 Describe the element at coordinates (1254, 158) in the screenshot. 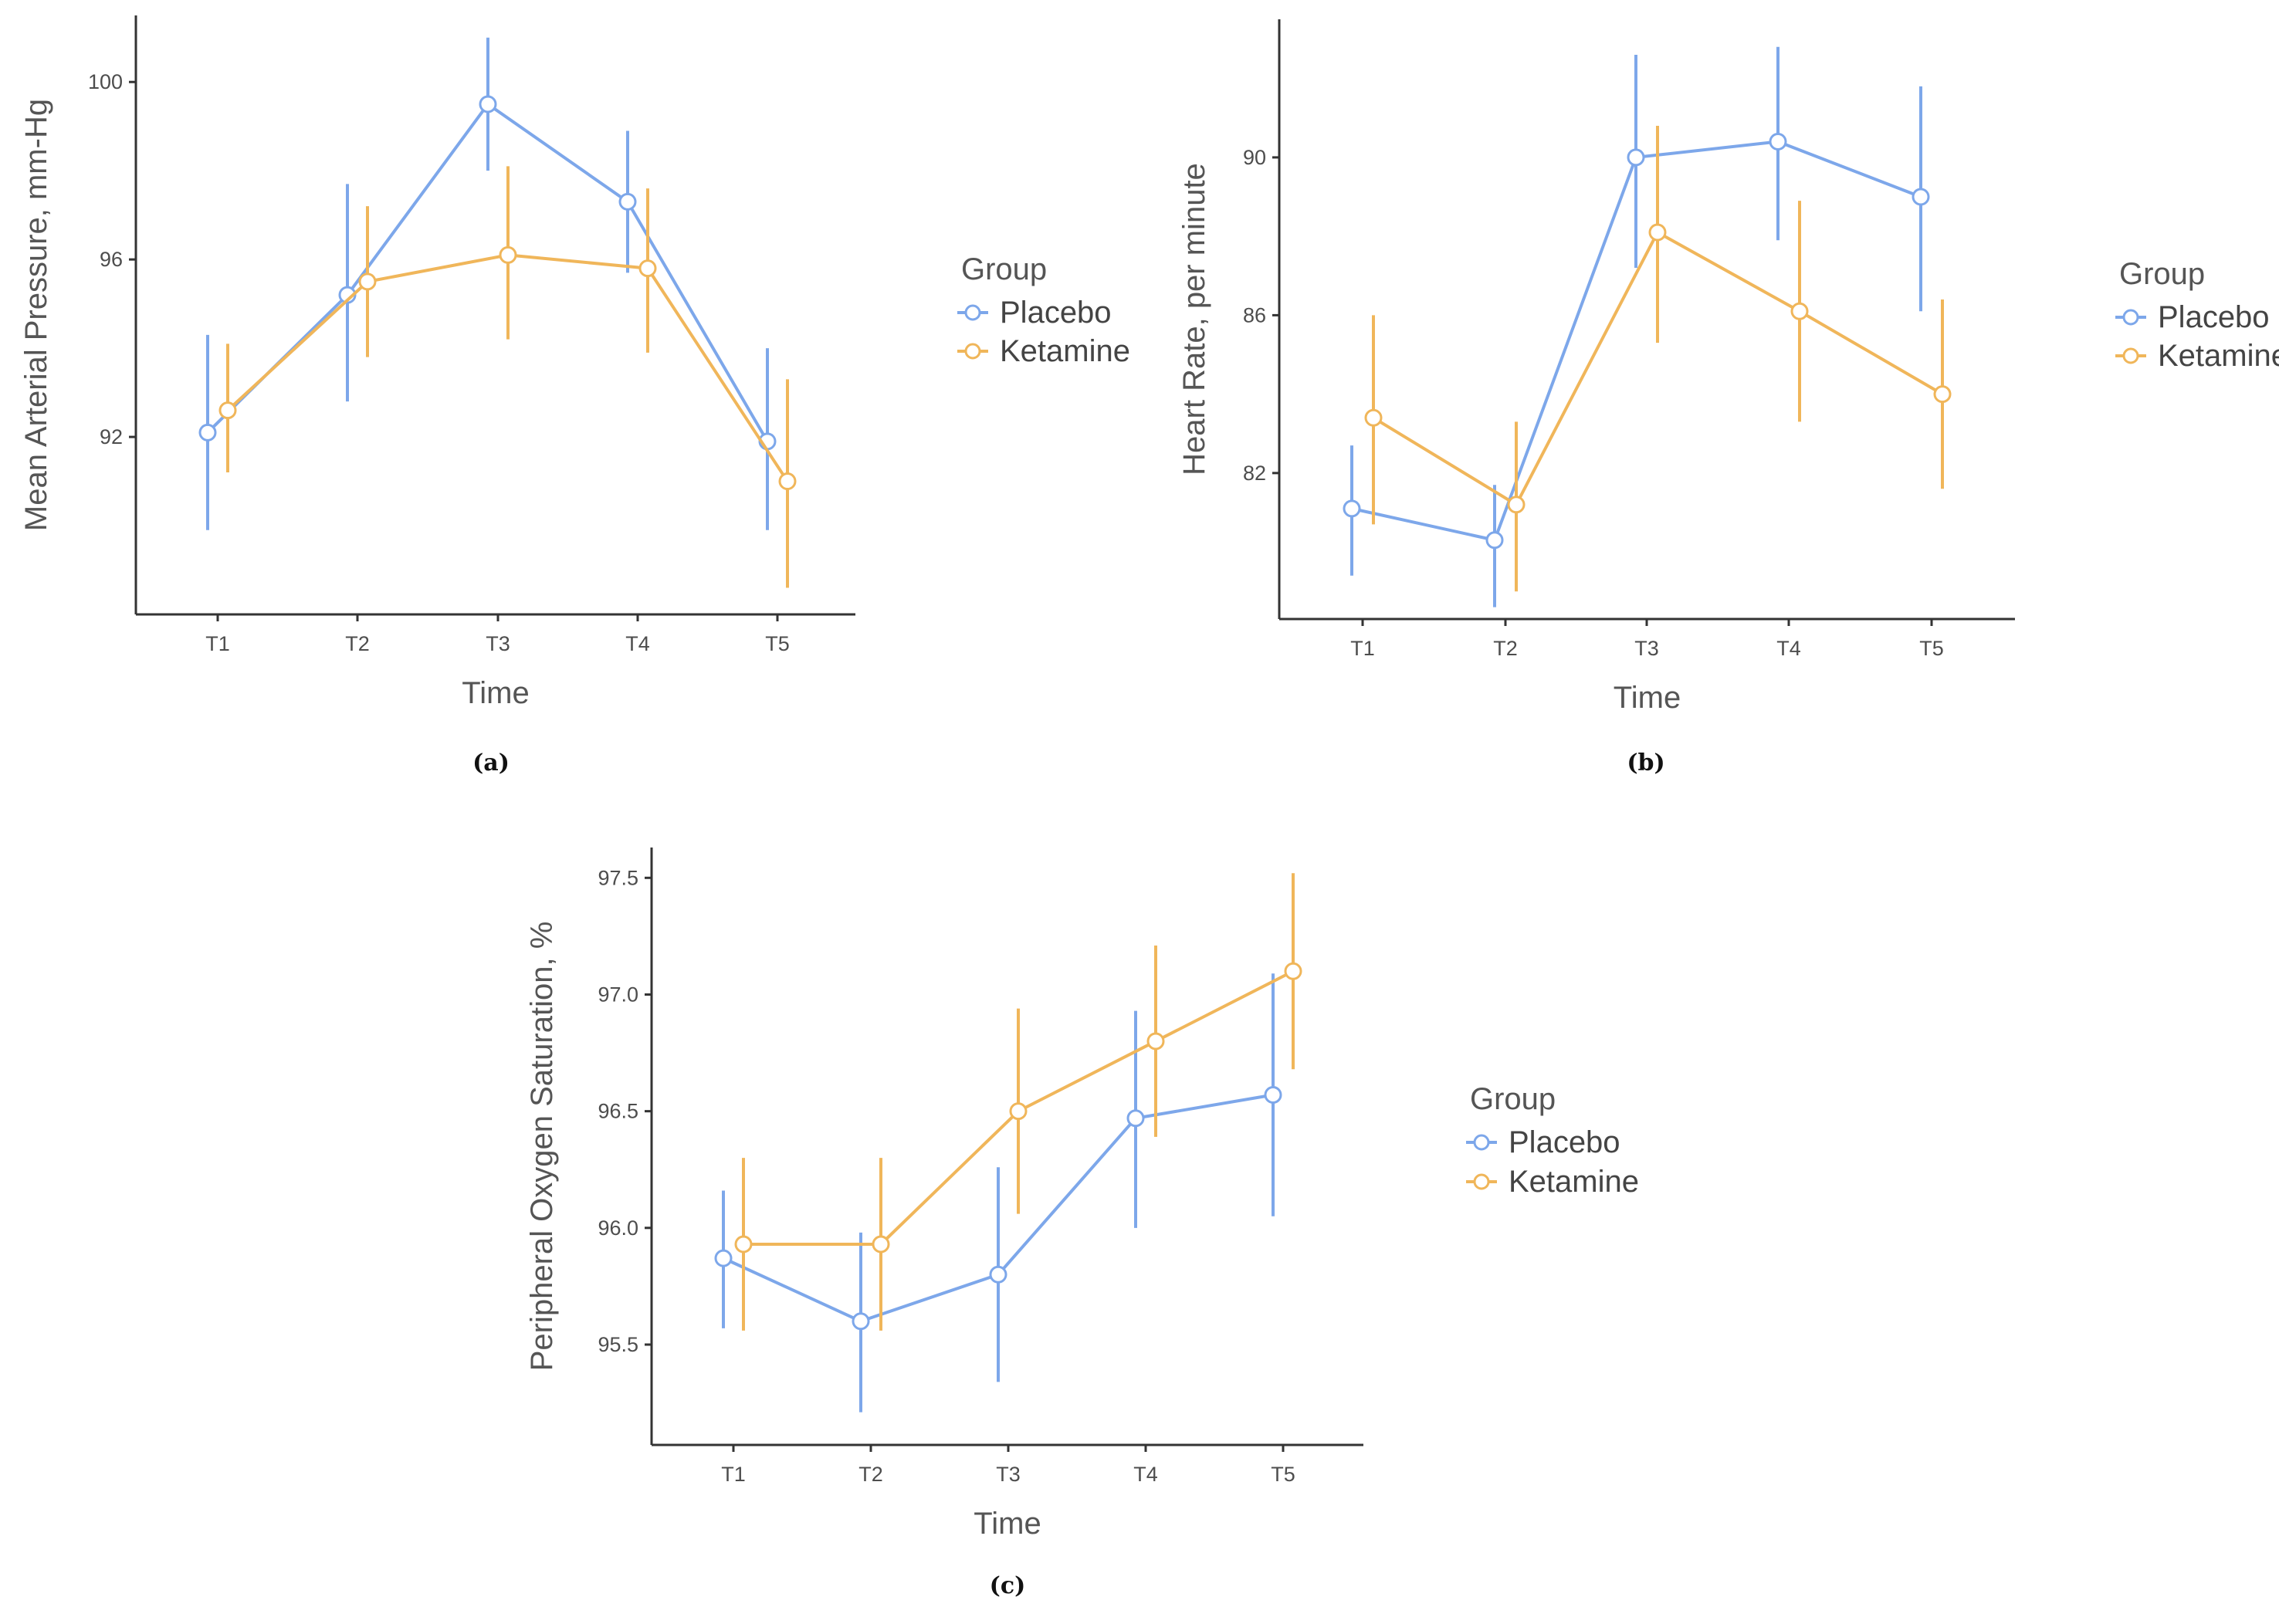

I see `y-tick-label: 90` at that location.